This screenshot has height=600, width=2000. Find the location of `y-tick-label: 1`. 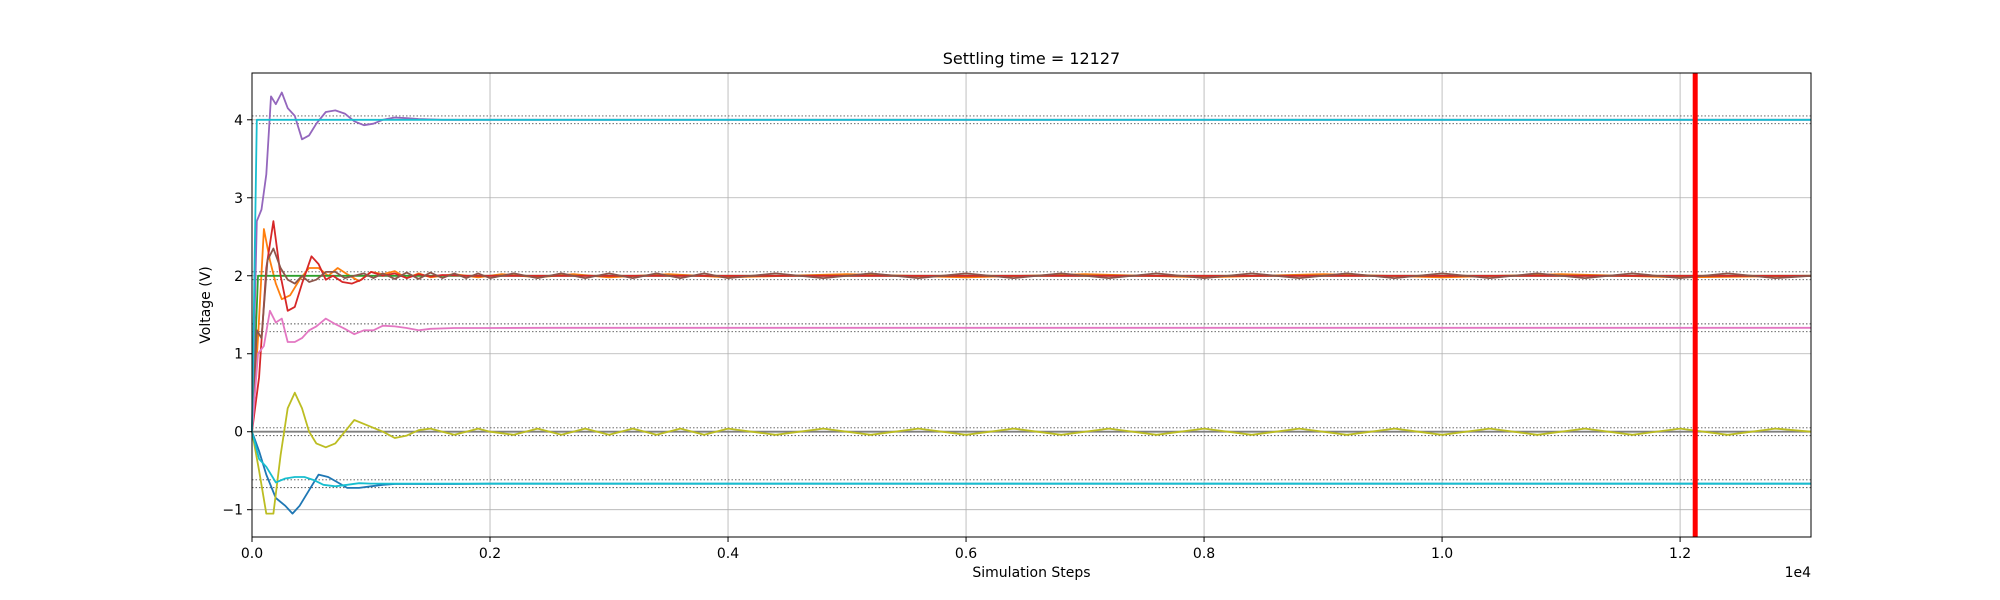

y-tick-label: 1 is located at coordinates (238, 355).